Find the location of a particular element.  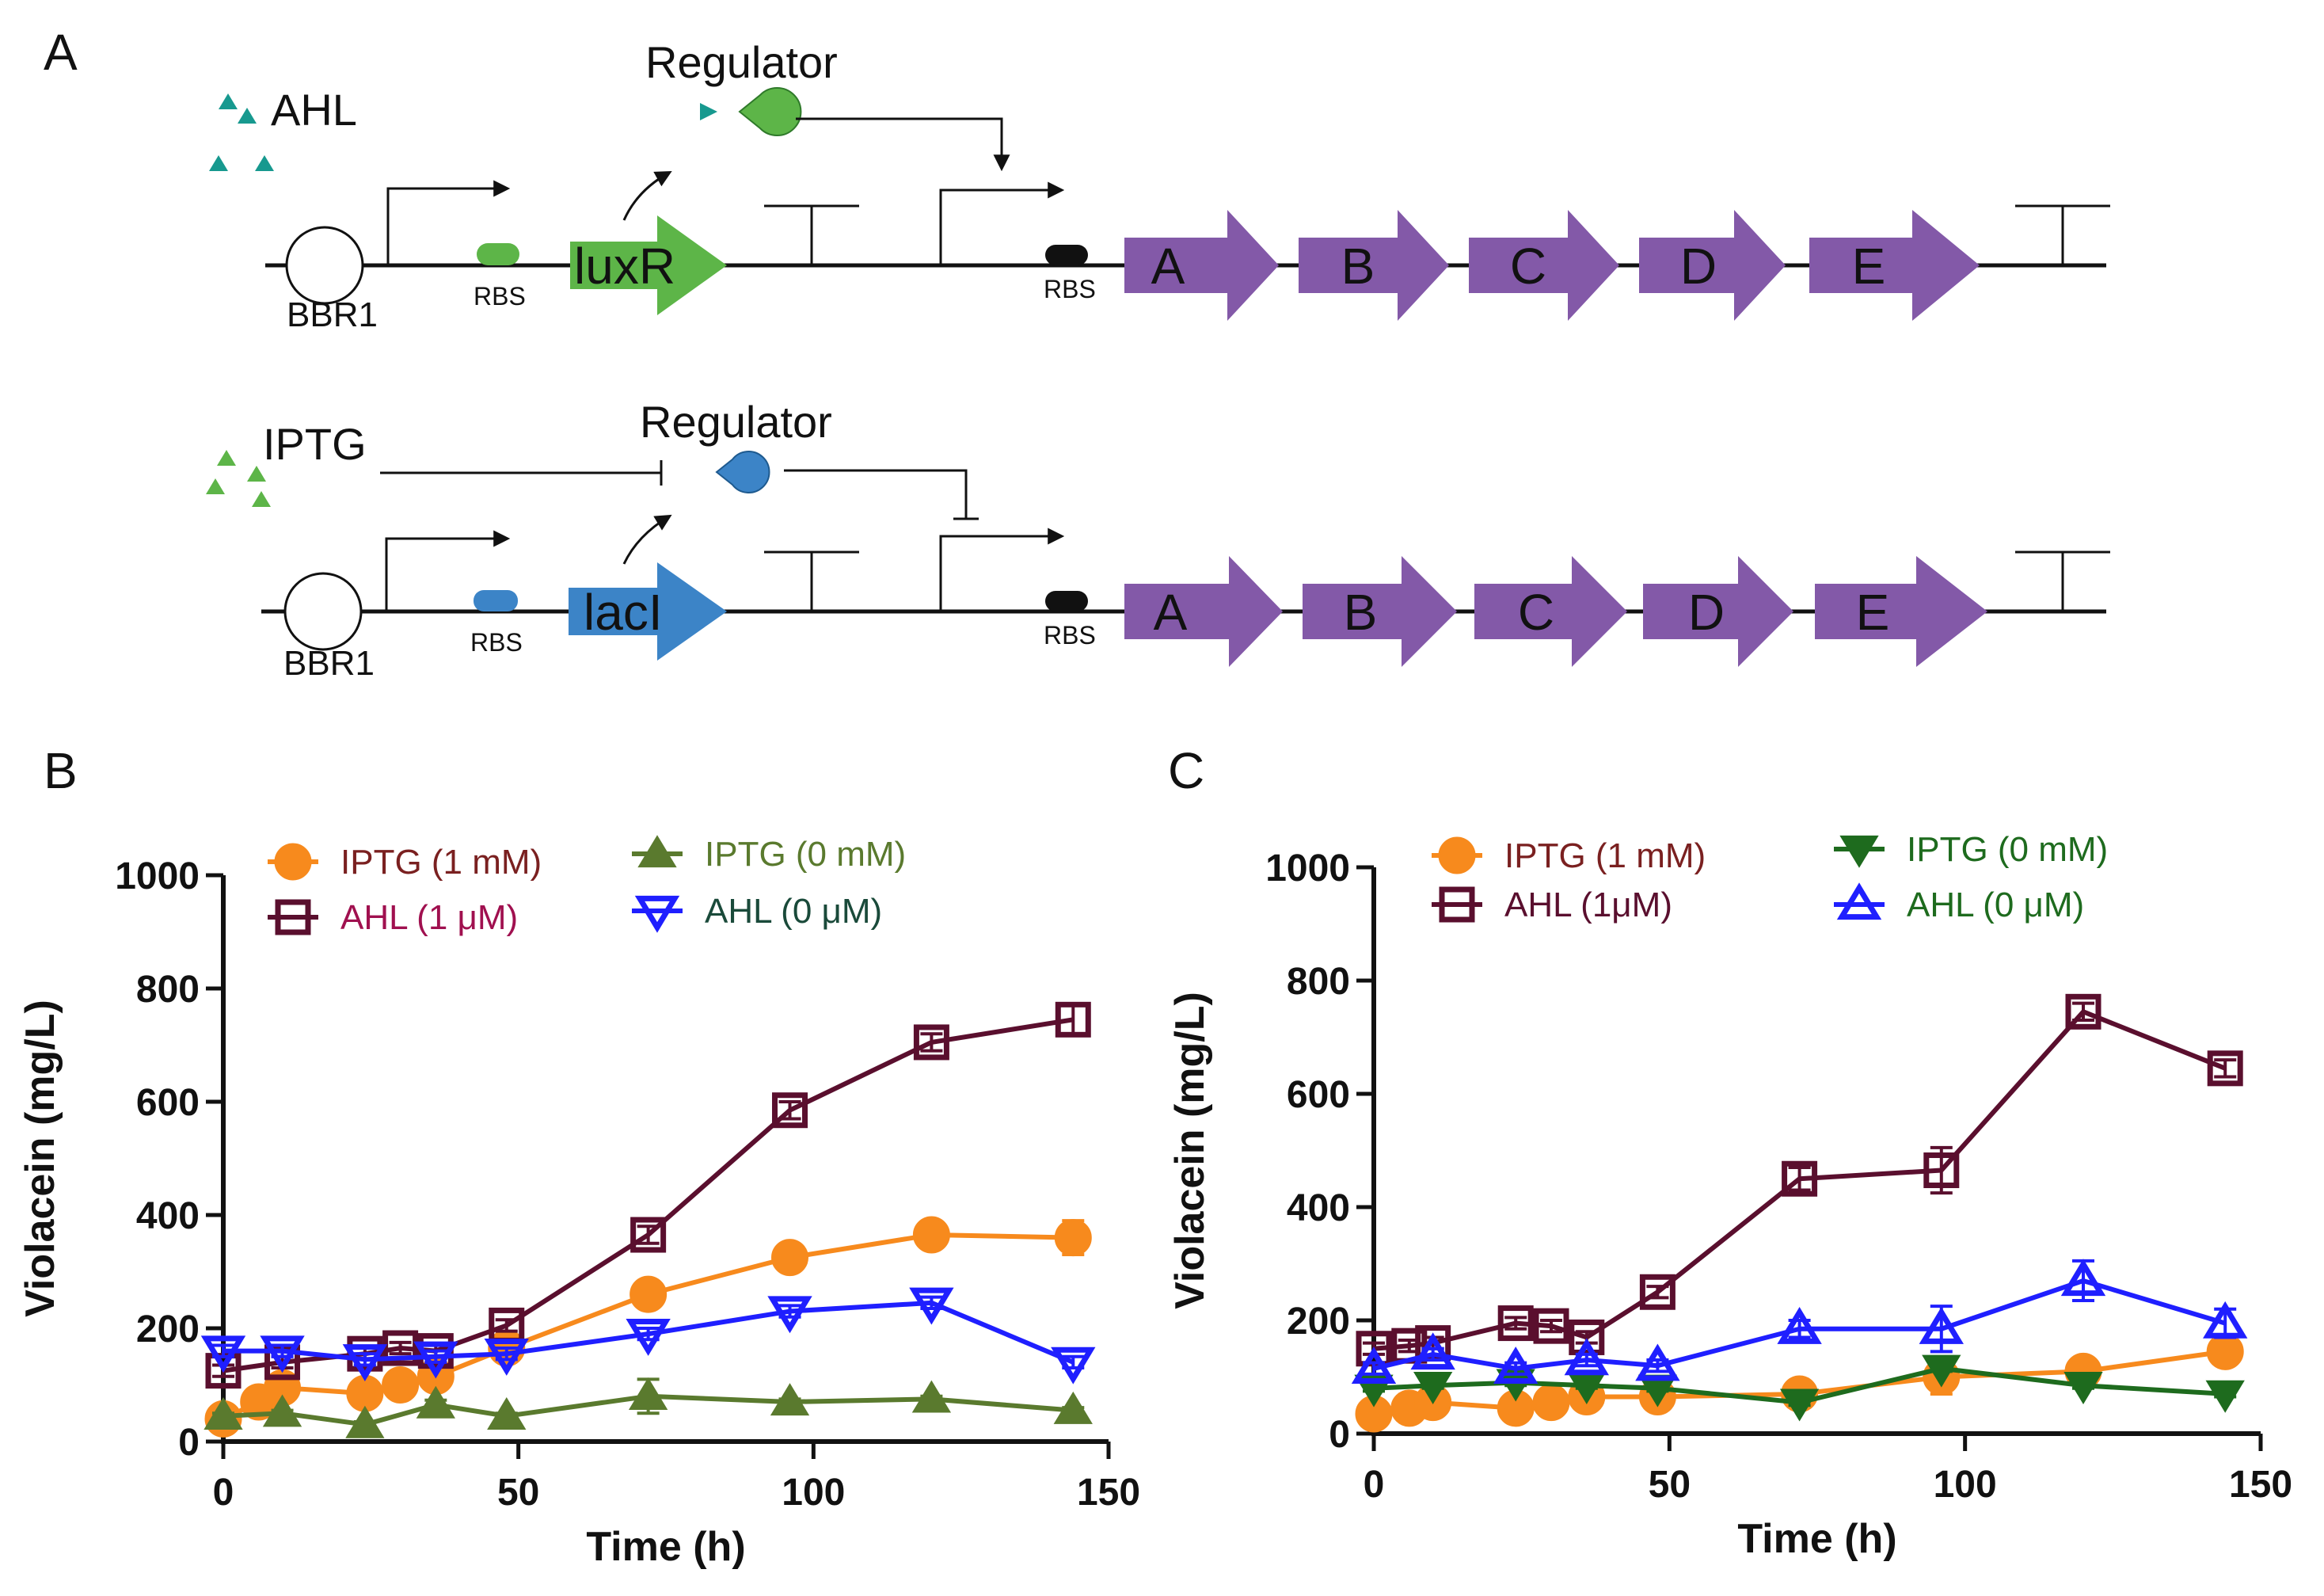

rbs-label-2b: RBS is located at coordinates (1070, 635).